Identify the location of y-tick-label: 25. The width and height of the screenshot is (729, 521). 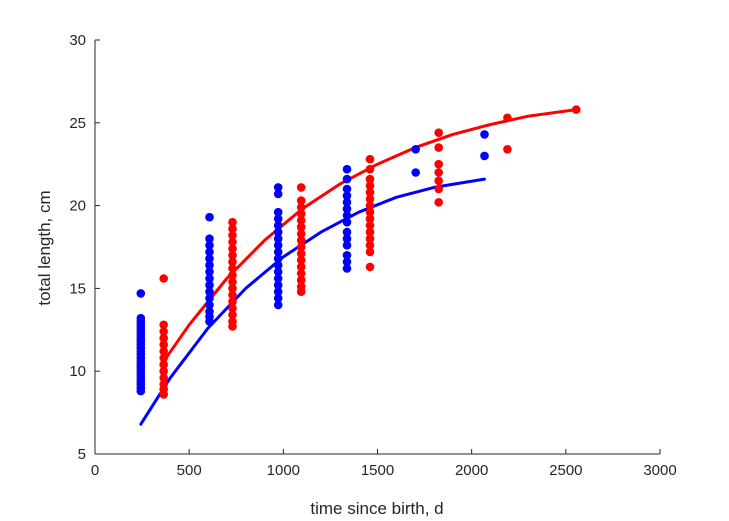
(77, 123).